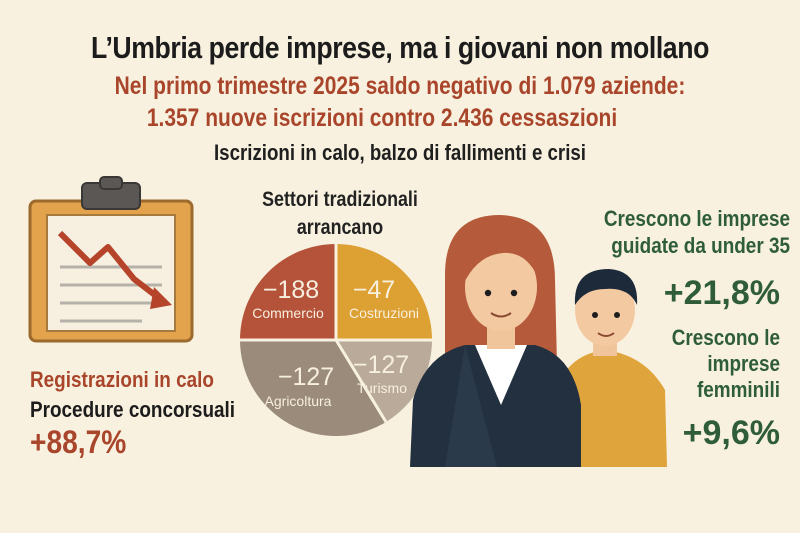 This screenshot has width=800, height=533. I want to click on female-percent: +9,6%, so click(731, 433).